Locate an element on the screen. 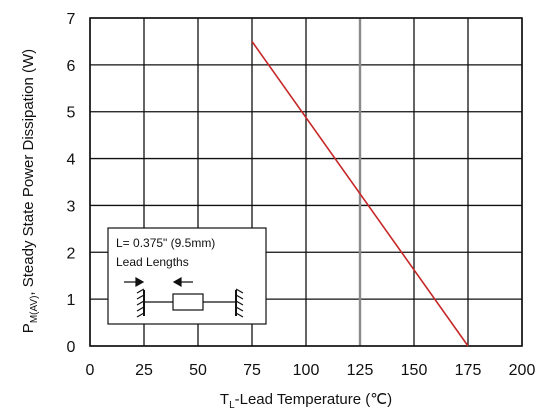 The image size is (537, 411). y-axis-title-suffix: , Steady State Power Dissipation (W) is located at coordinates (28, 172).